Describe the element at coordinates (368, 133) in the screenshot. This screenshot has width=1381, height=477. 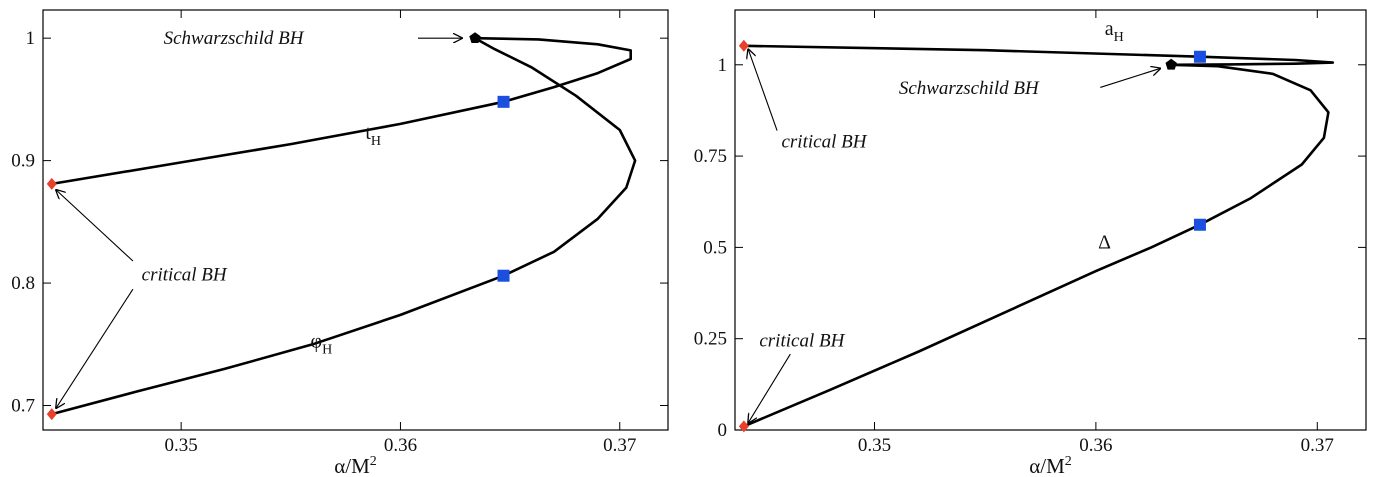
I see `series-label-name: t` at that location.